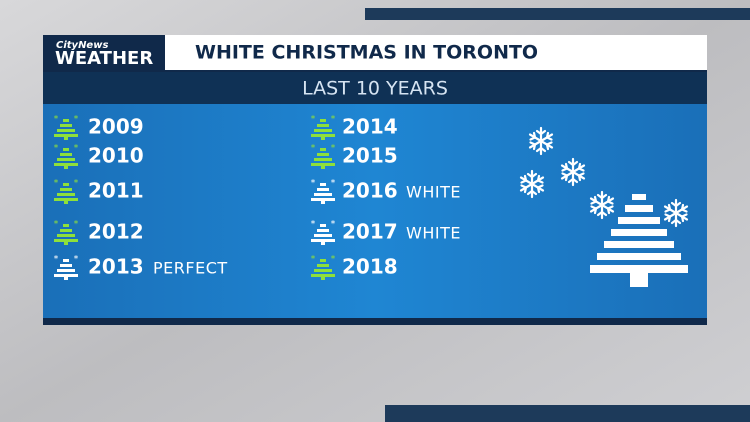 Image resolution: width=750 pixels, height=422 pixels. What do you see at coordinates (370, 267) in the screenshot?
I see `year: 2018` at bounding box center [370, 267].